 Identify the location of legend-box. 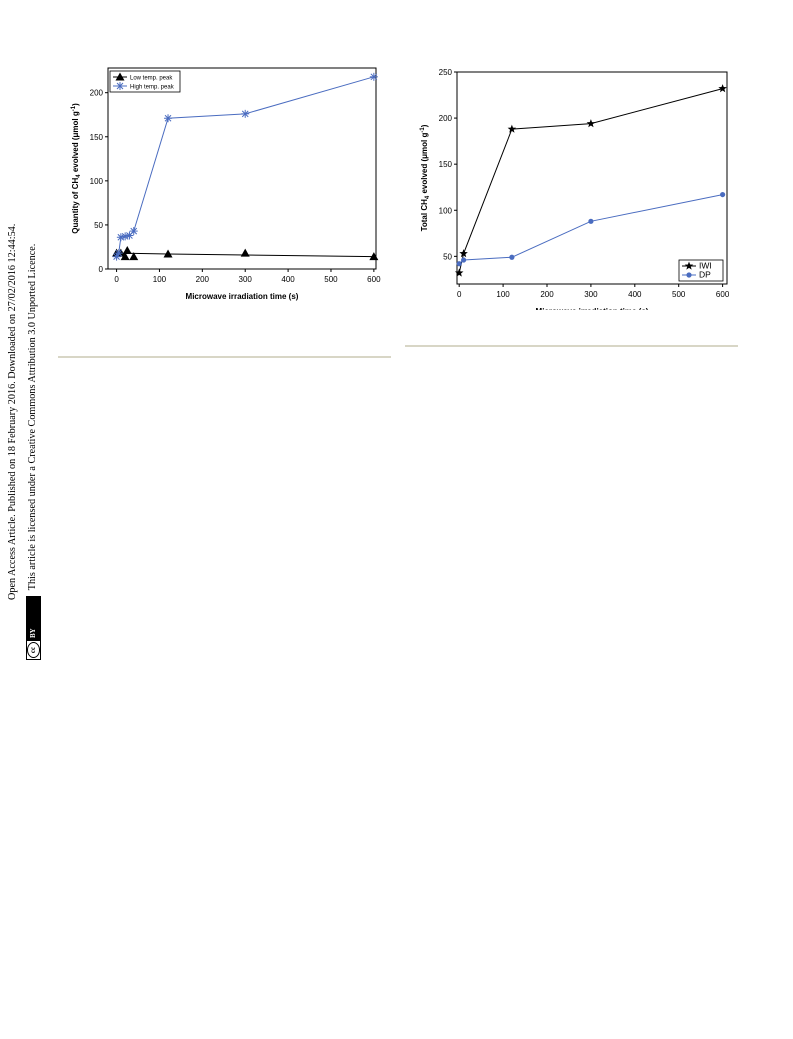
(145, 81).